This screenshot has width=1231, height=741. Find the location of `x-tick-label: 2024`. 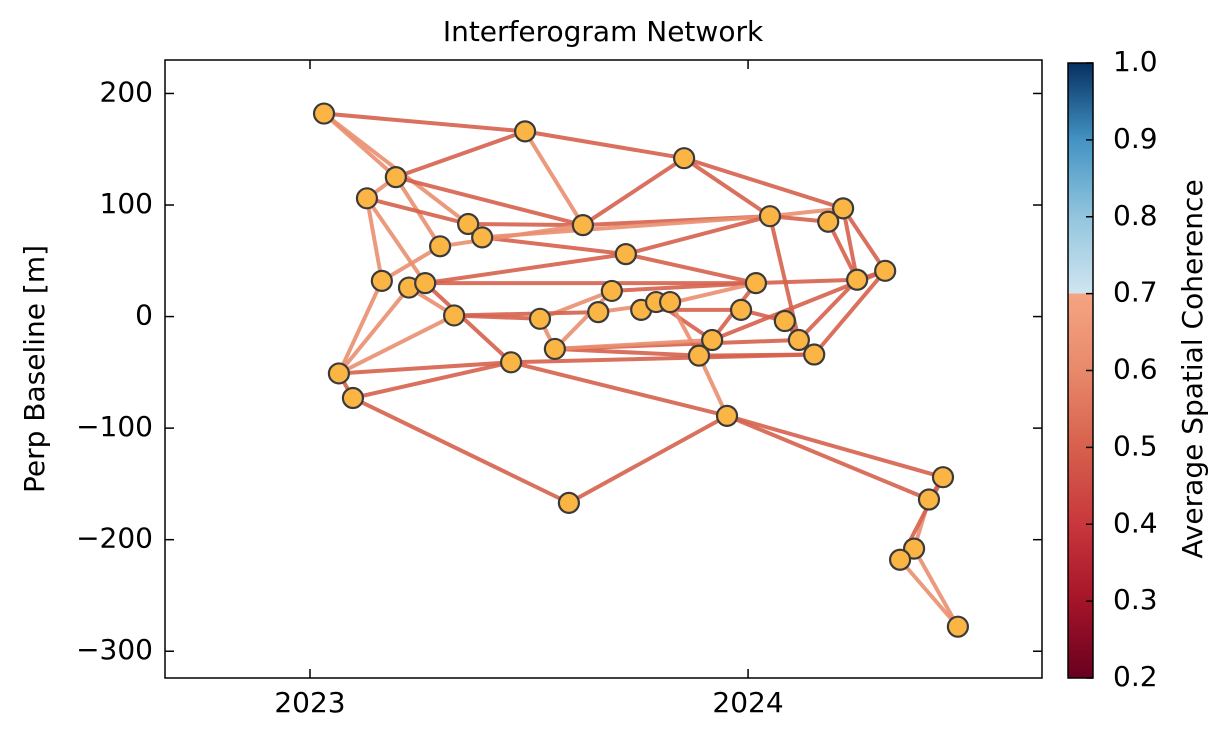

x-tick-label: 2024 is located at coordinates (747, 702).